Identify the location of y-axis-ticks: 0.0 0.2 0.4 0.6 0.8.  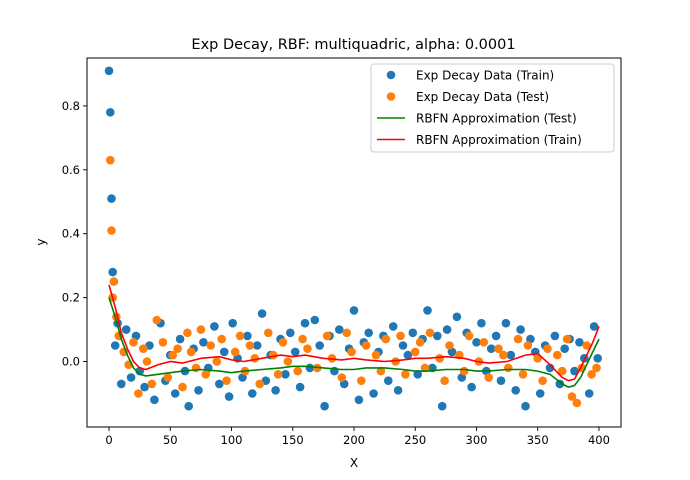
(74, 234).